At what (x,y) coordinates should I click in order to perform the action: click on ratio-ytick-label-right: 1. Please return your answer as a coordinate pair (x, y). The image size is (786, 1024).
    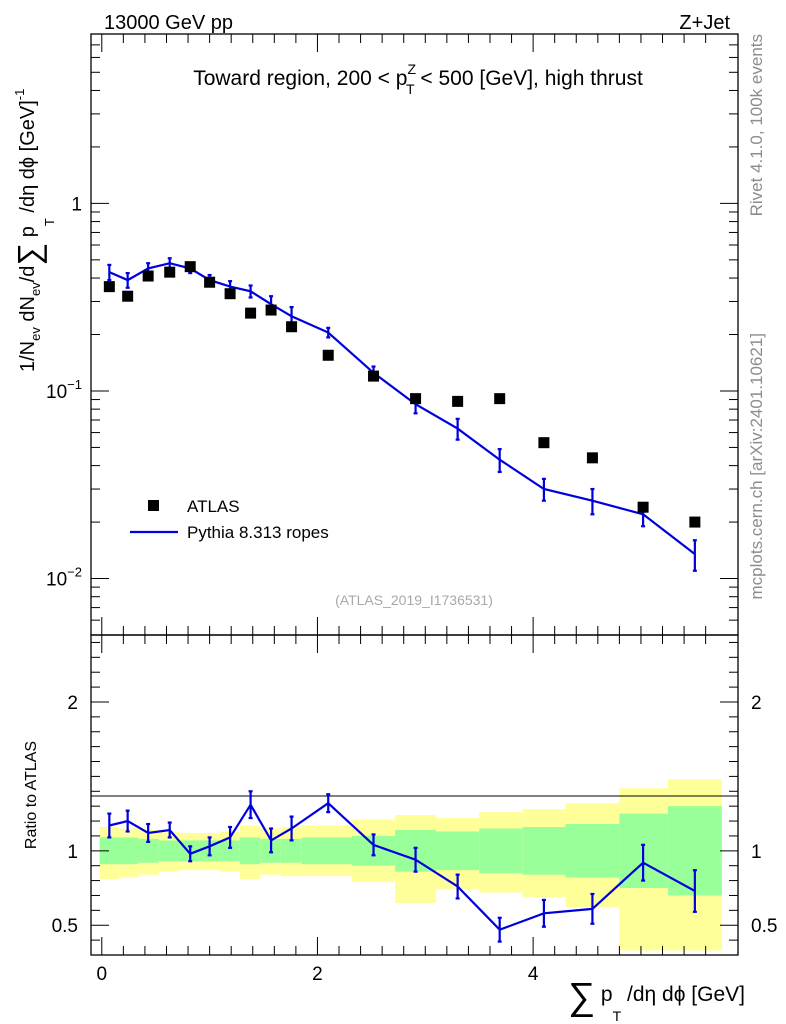
    Looking at the image, I should click on (756, 852).